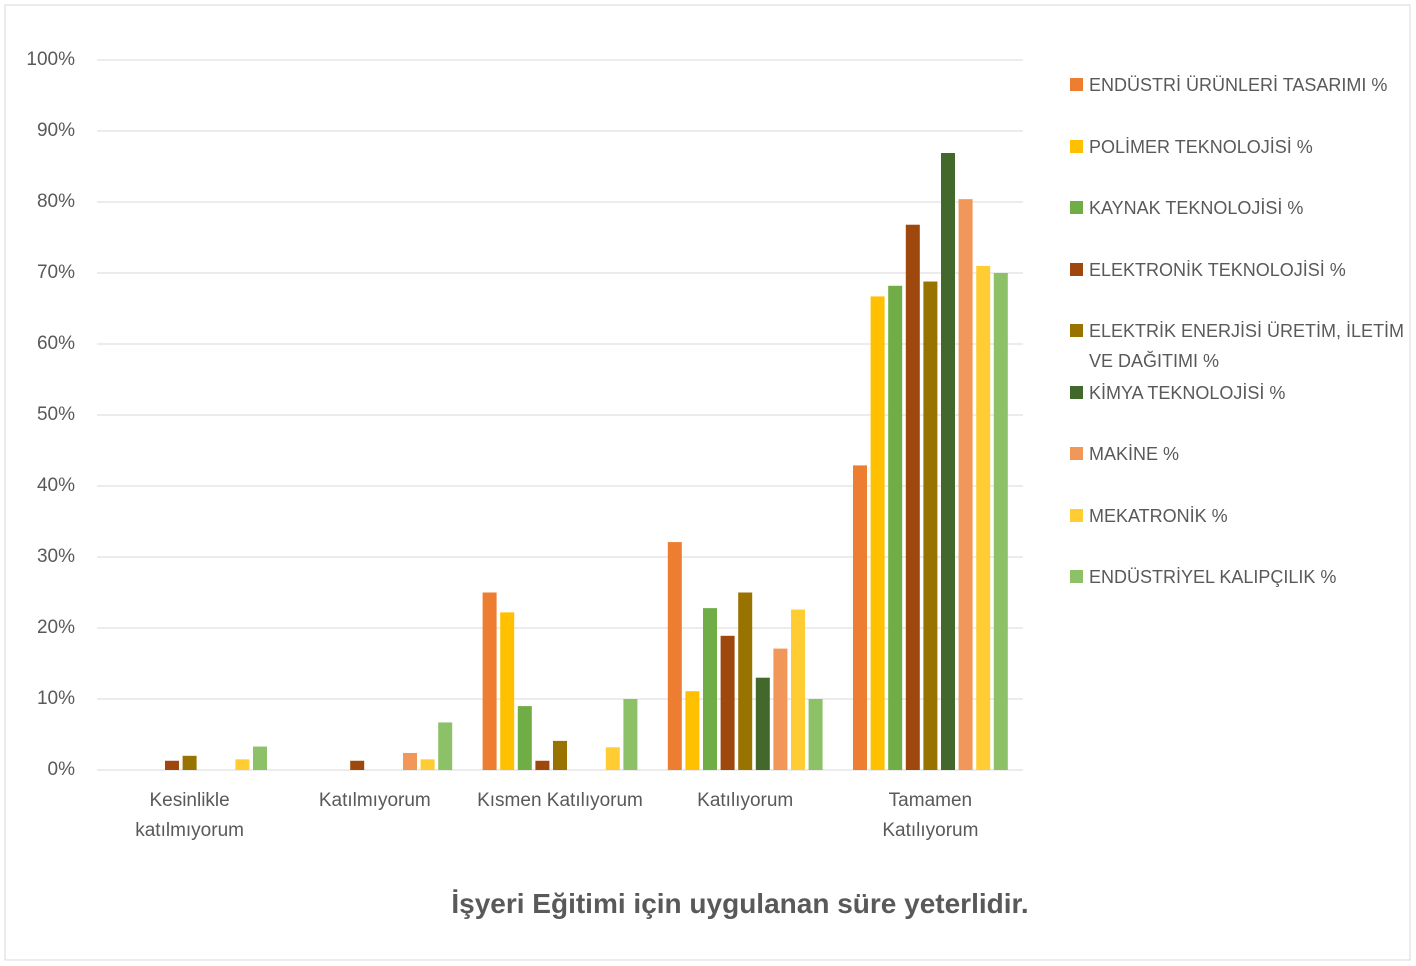 The width and height of the screenshot is (1416, 966). I want to click on y-tick-label: 40%, so click(56, 485).